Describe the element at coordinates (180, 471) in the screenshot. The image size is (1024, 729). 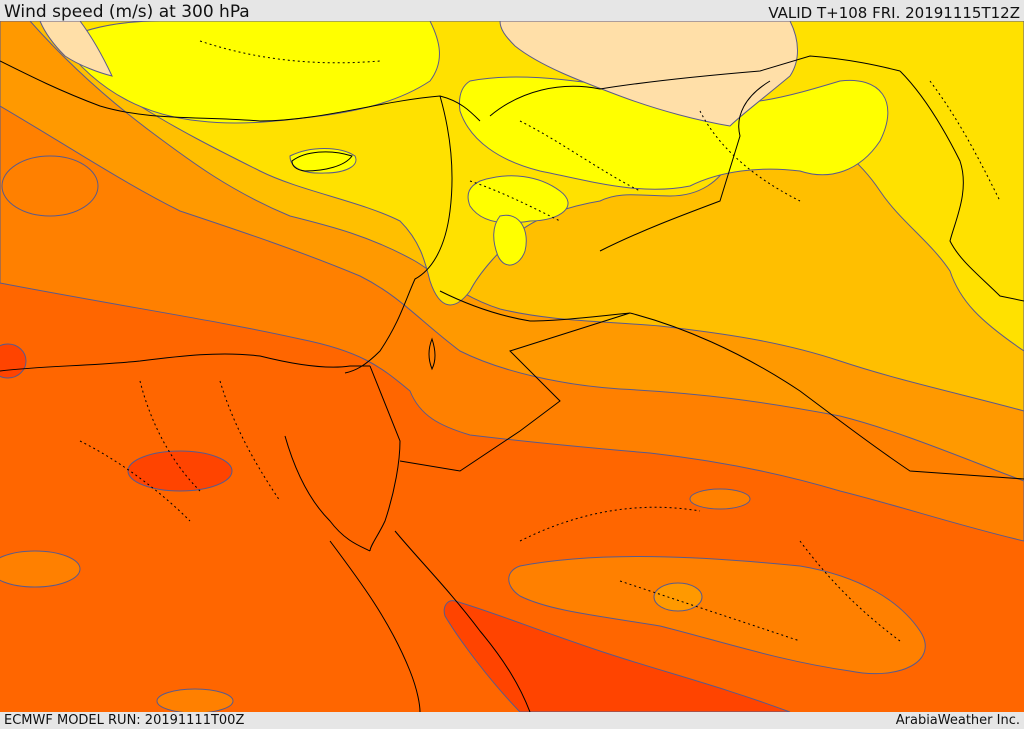
I see `pocket-red-egypt` at that location.